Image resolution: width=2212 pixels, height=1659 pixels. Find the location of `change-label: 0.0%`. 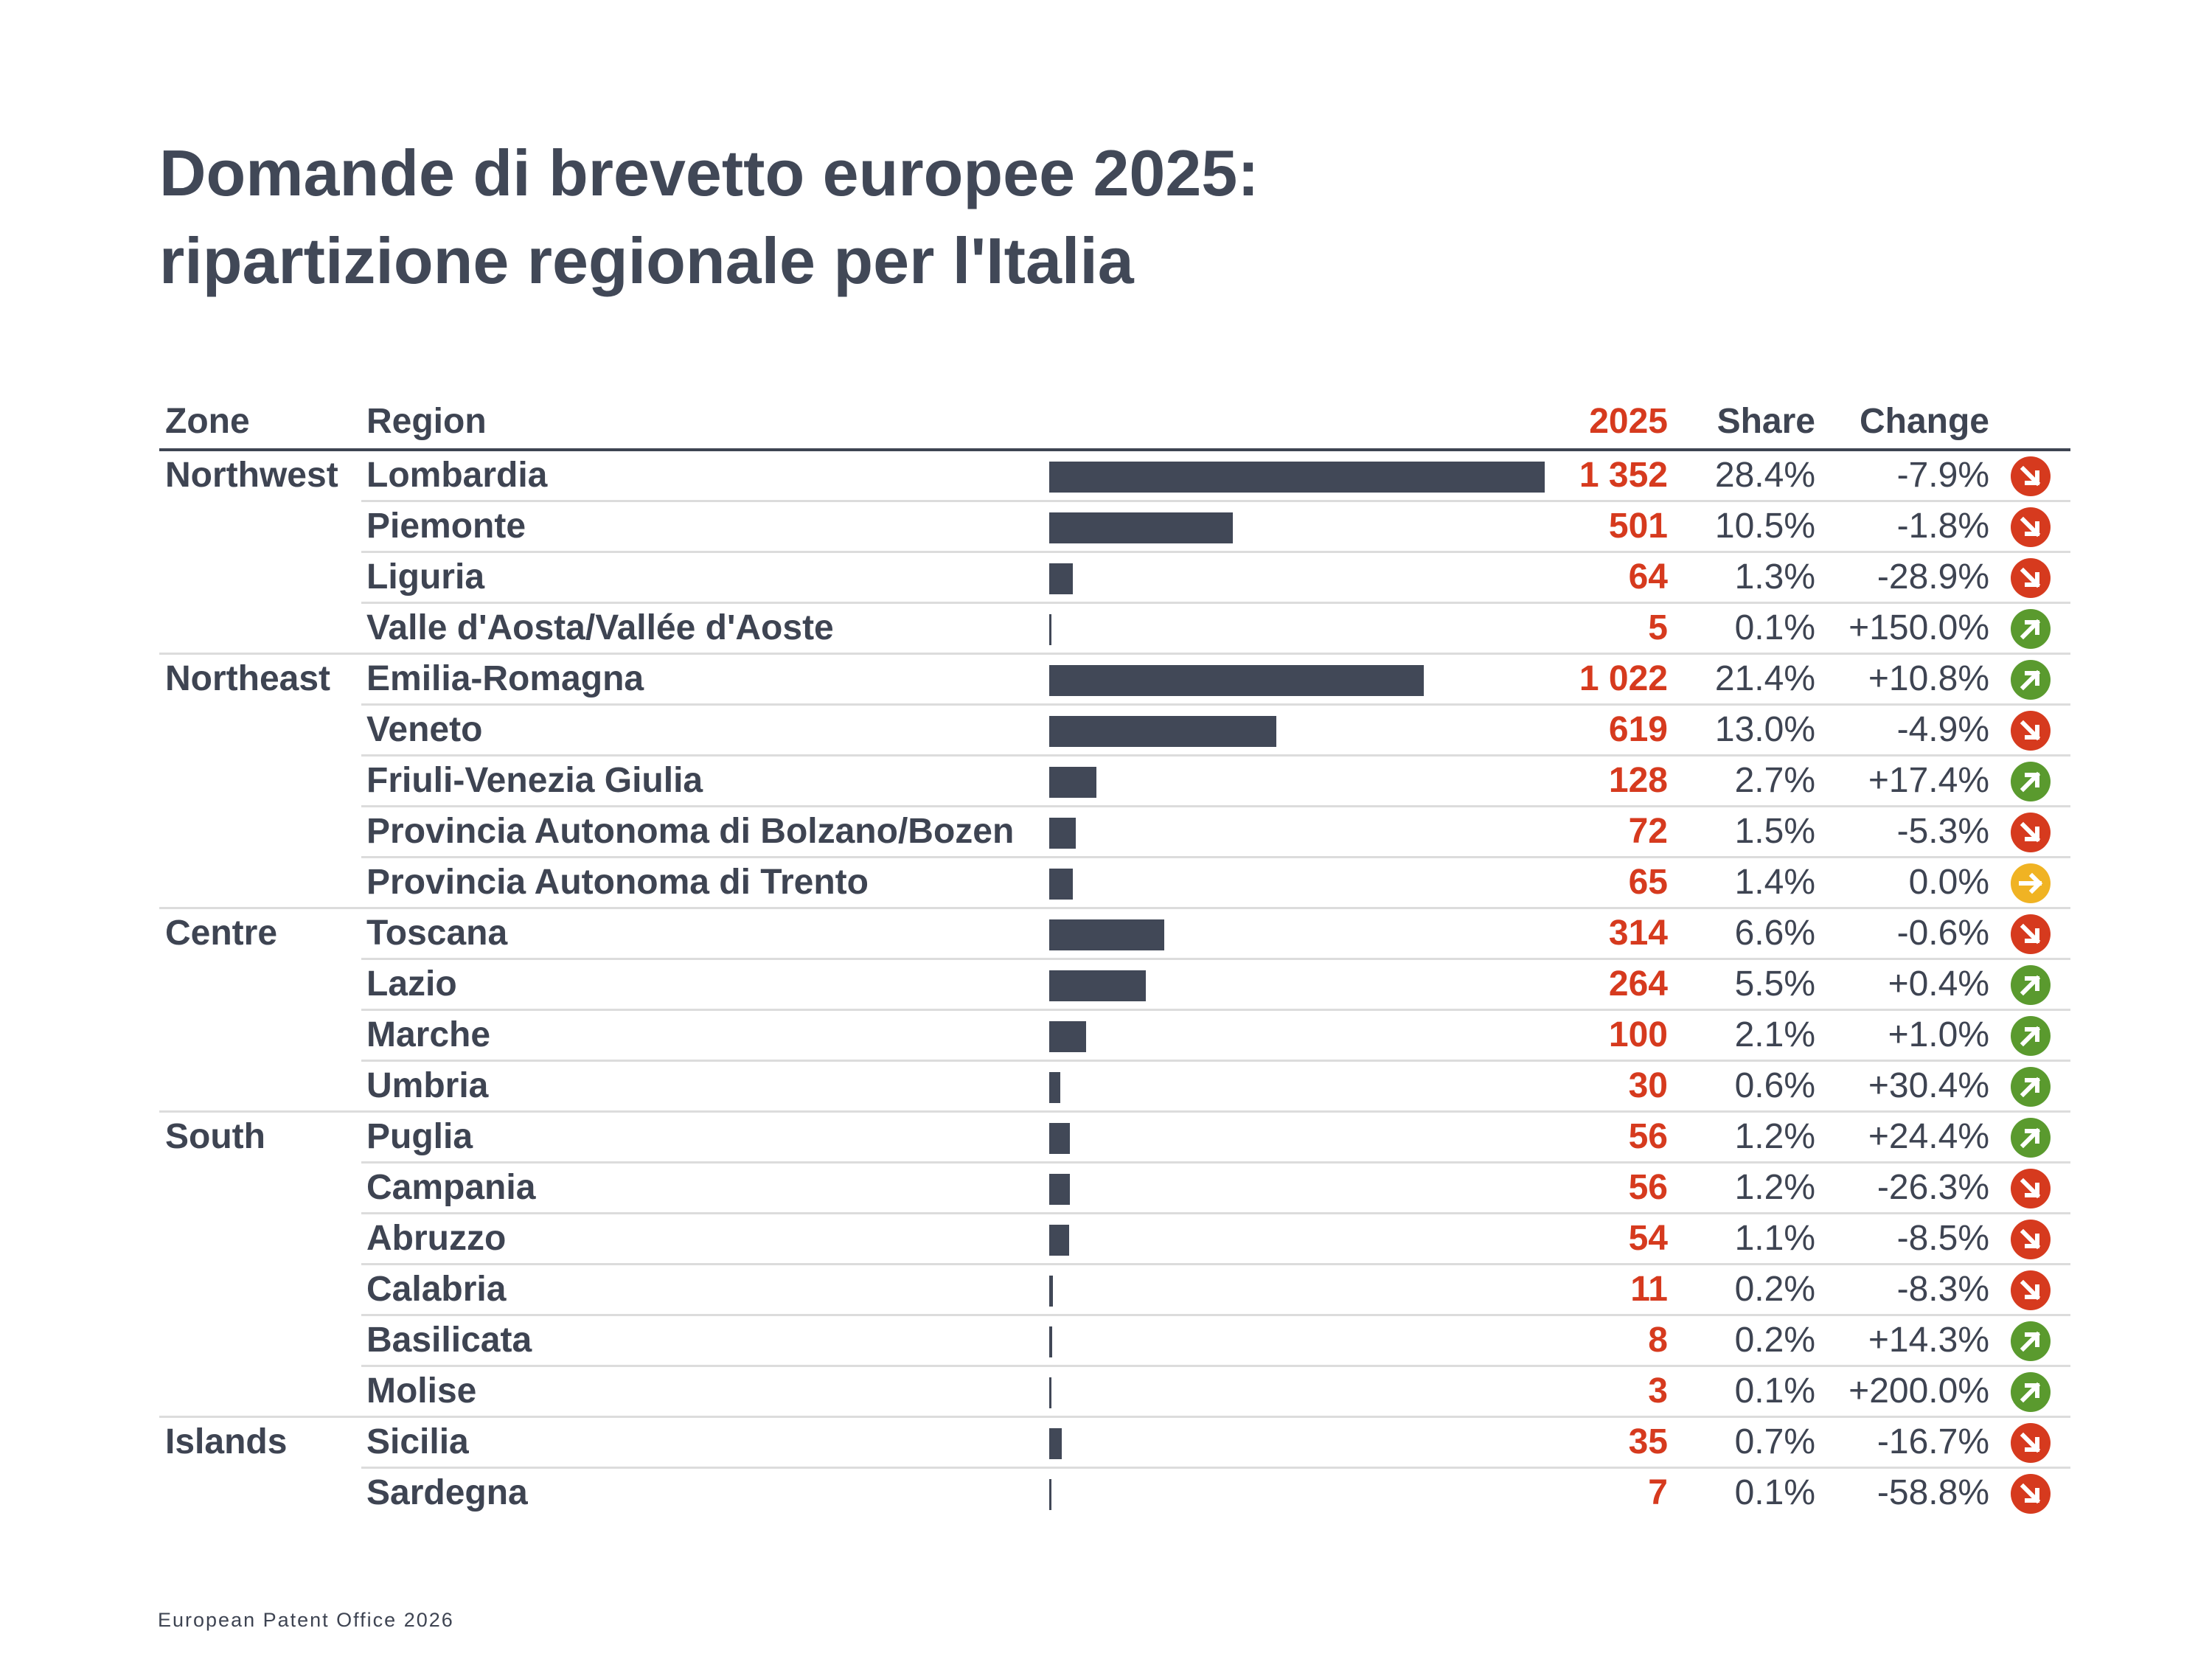

change-label: 0.0% is located at coordinates (1948, 882).